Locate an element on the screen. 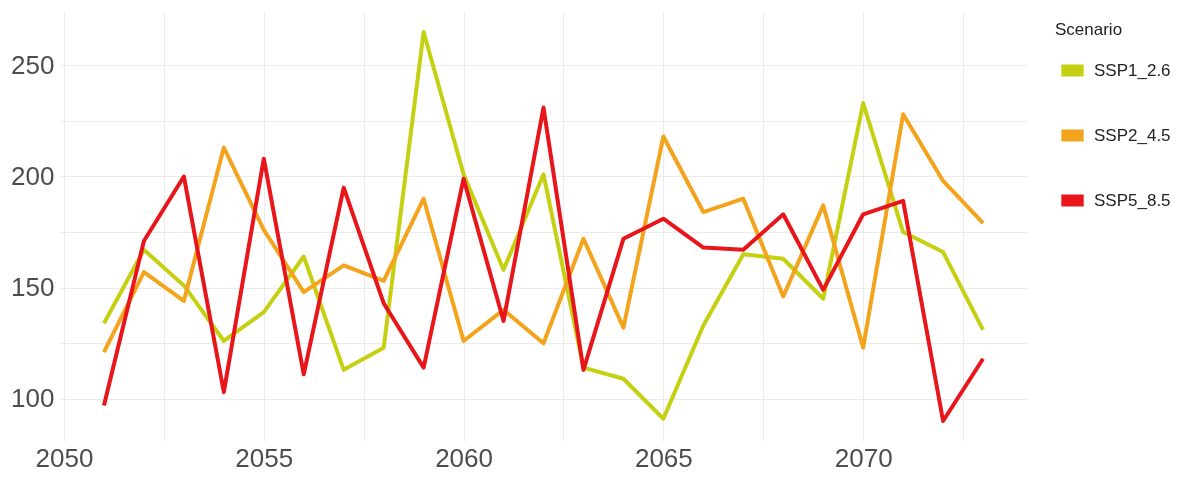 This screenshot has height=479, width=1201. legend-title: Scenario is located at coordinates (1089, 29).